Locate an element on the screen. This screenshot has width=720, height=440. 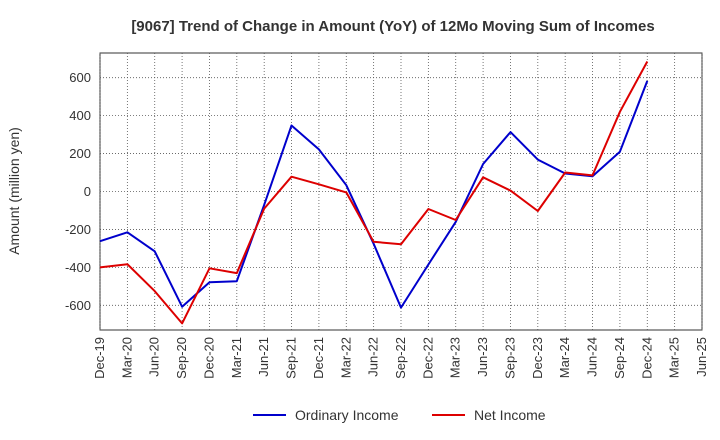
x-tick-label: Jun-20 is located at coordinates (154, 357).